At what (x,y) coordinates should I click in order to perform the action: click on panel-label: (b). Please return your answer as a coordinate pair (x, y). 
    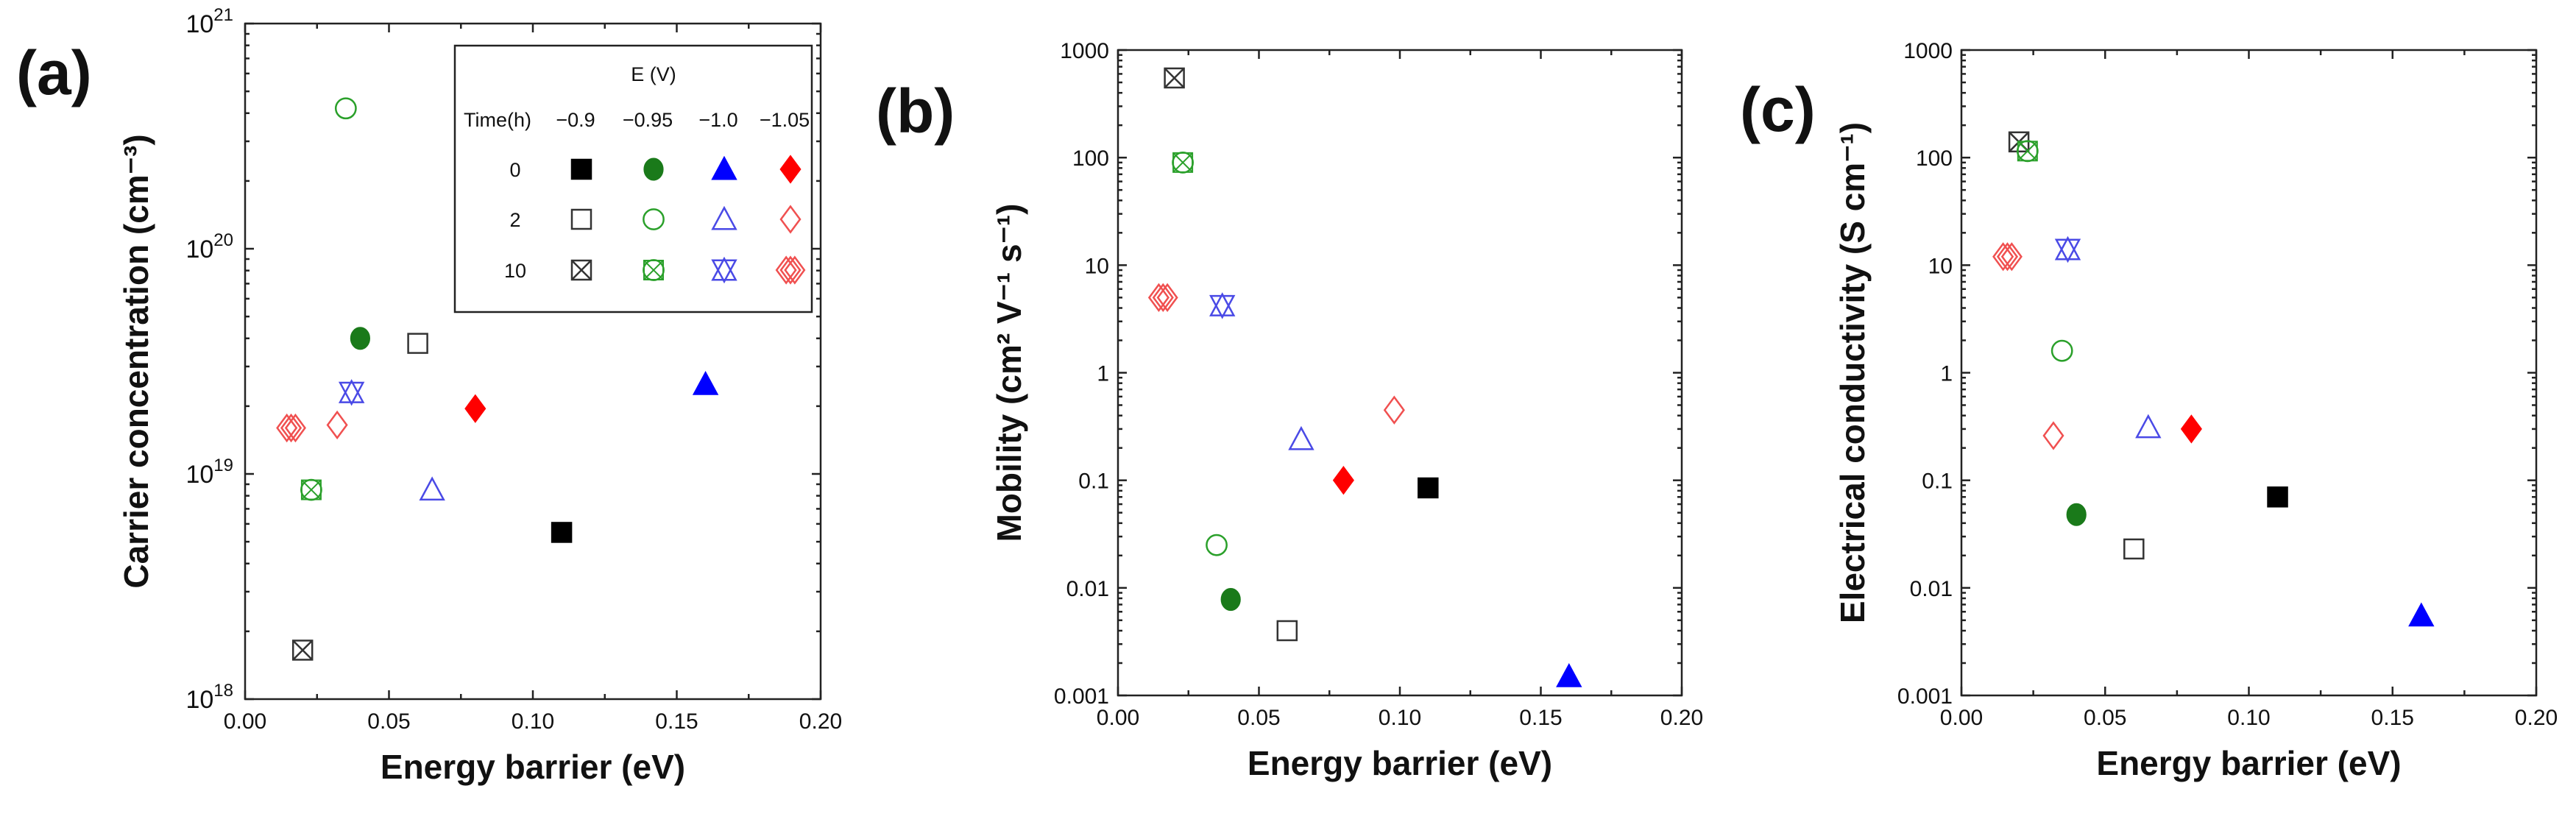
    Looking at the image, I should click on (916, 111).